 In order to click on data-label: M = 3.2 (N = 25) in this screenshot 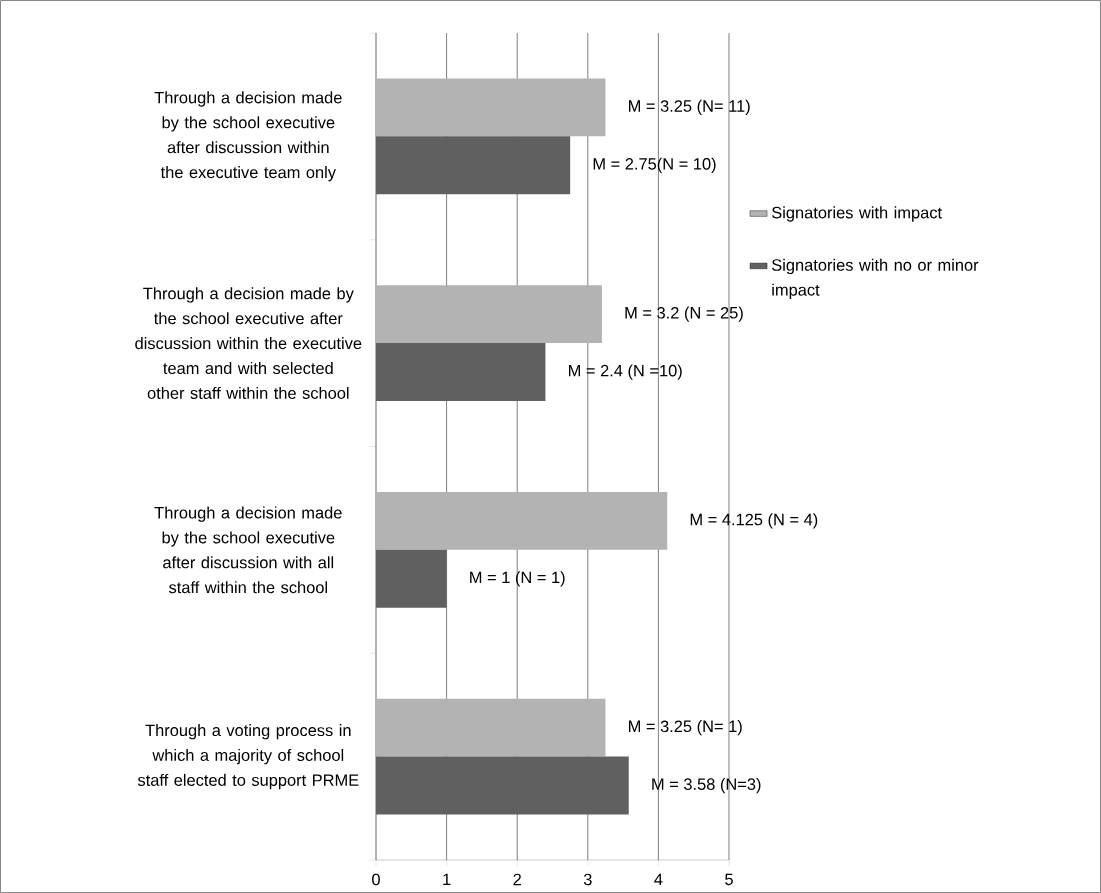, I will do `click(684, 314)`.